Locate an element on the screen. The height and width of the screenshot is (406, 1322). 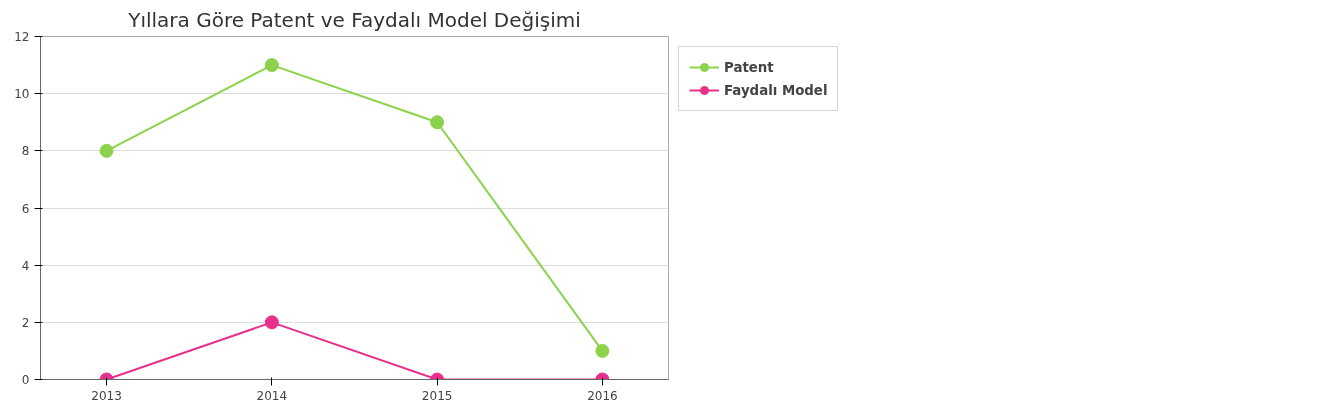
y-tick-label: 8 is located at coordinates (25, 151).